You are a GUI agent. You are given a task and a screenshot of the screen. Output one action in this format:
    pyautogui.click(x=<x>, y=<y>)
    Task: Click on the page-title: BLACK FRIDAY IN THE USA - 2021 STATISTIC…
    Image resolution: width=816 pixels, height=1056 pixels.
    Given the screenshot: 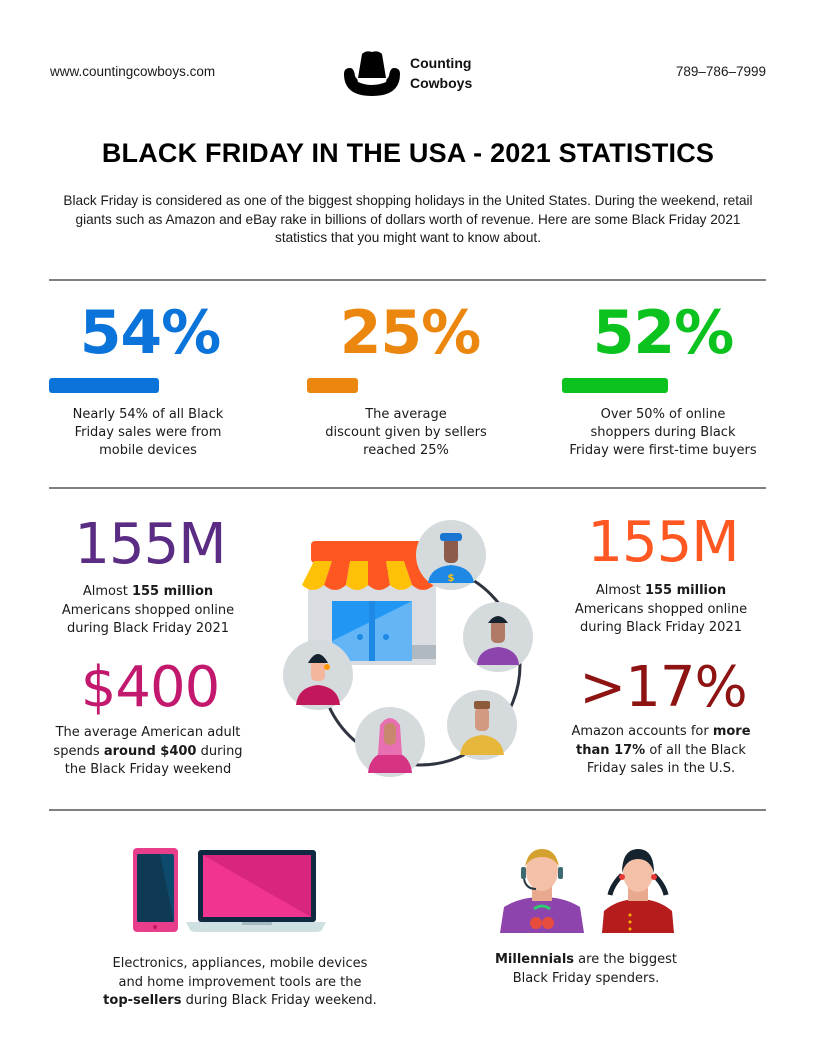 What is the action you would take?
    pyautogui.click(x=408, y=153)
    